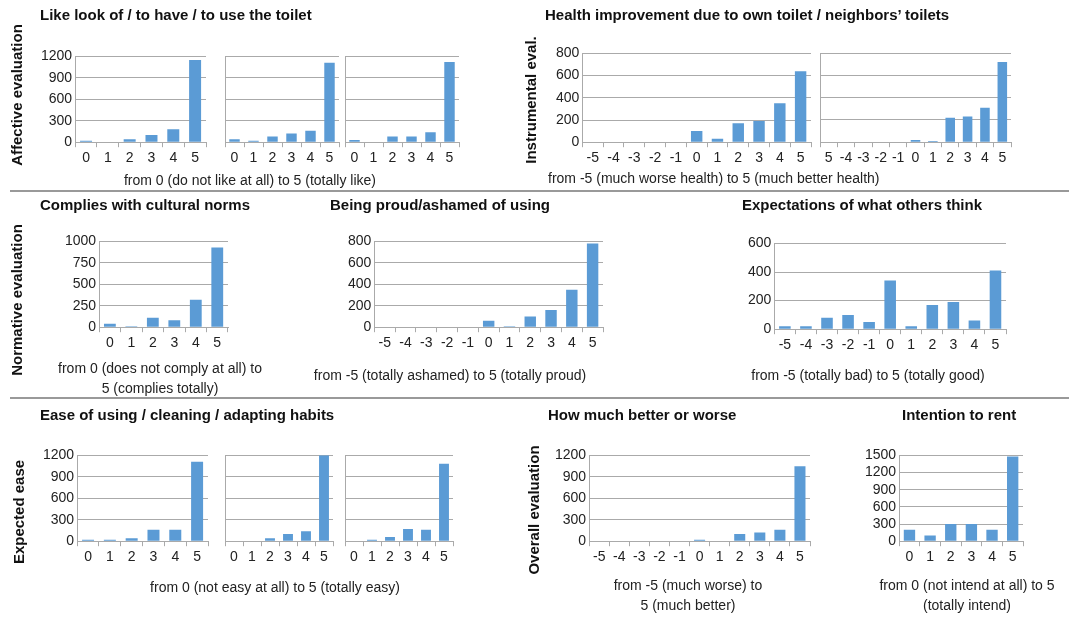  Describe the element at coordinates (440, 204) in the screenshot. I see `chart-title: Being proud/ashamed of using` at that location.